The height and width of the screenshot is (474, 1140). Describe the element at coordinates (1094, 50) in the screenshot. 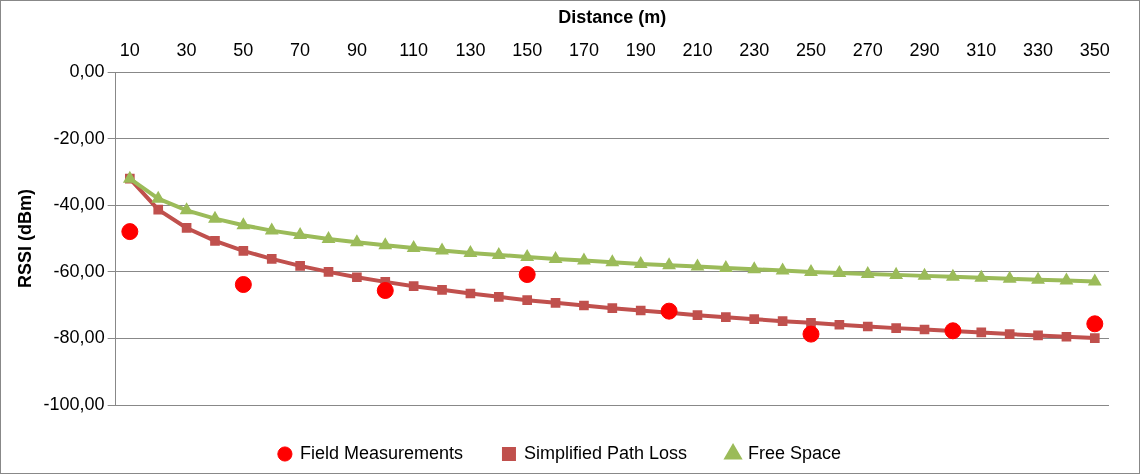

I see `x-tick-label: 350` at that location.